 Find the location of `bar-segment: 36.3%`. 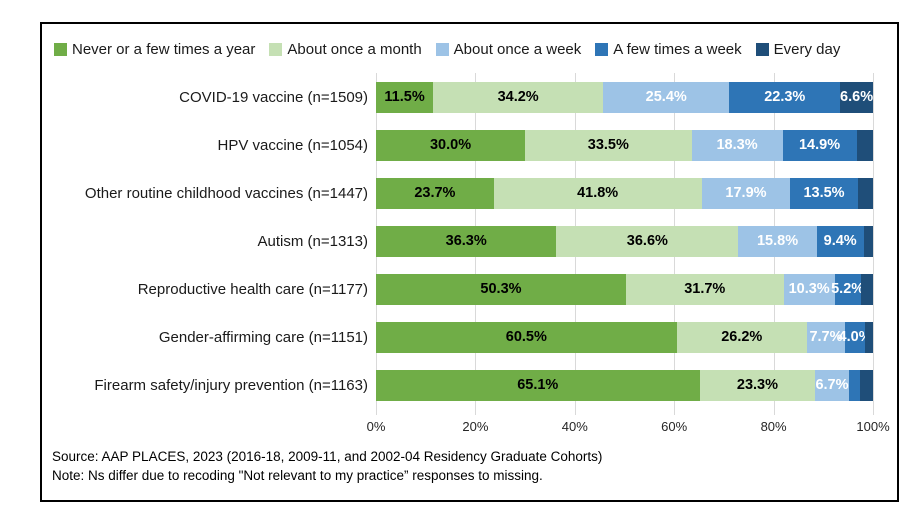

bar-segment: 36.3% is located at coordinates (466, 241).